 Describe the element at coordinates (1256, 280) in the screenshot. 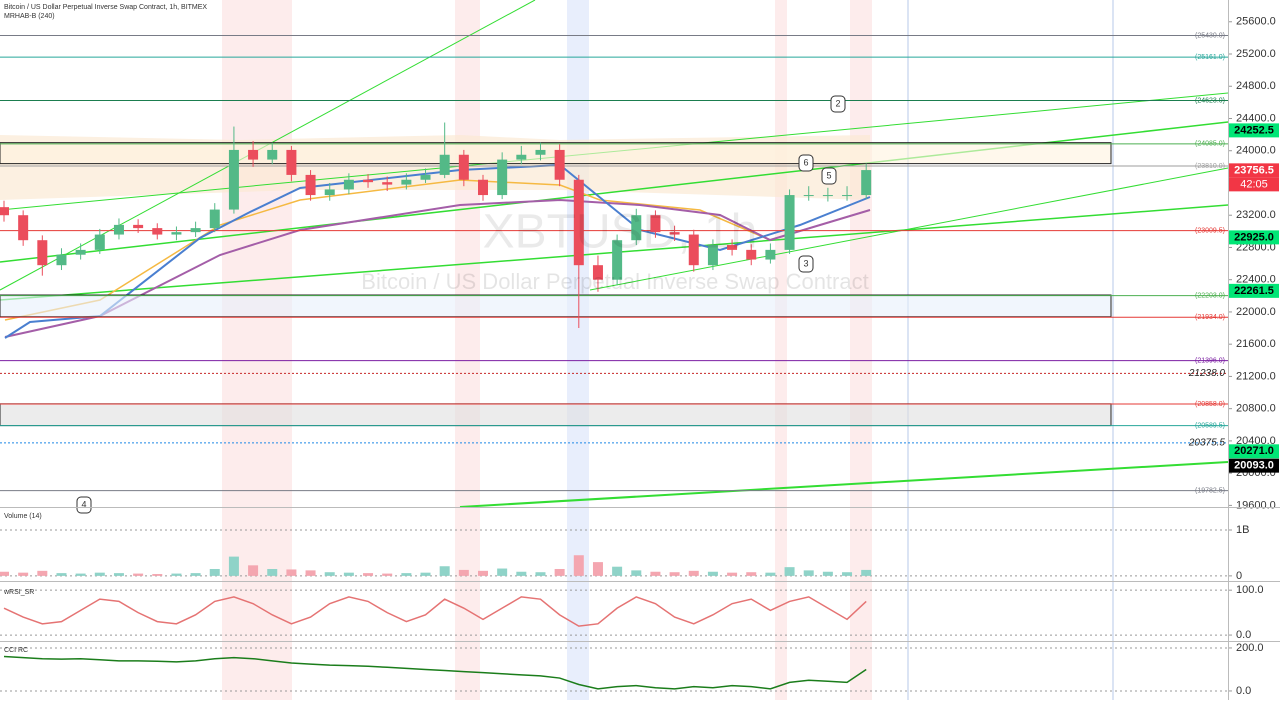

I see `y-tick-label: 22400.0` at that location.